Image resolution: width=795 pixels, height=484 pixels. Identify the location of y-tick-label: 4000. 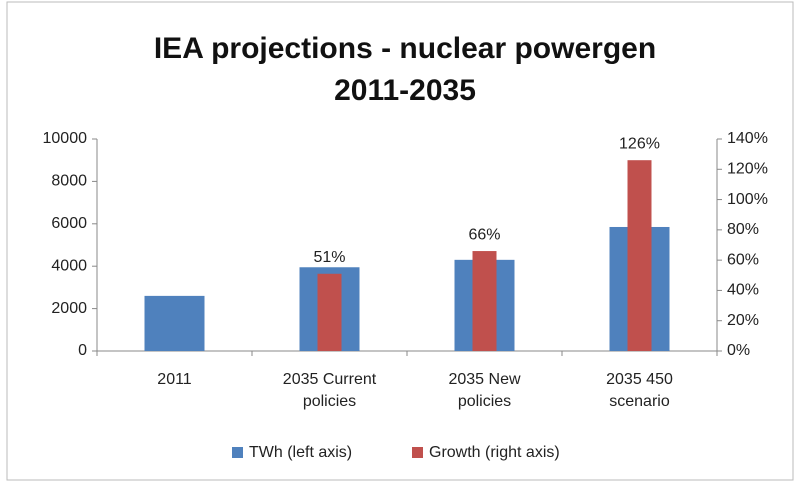
(69, 265).